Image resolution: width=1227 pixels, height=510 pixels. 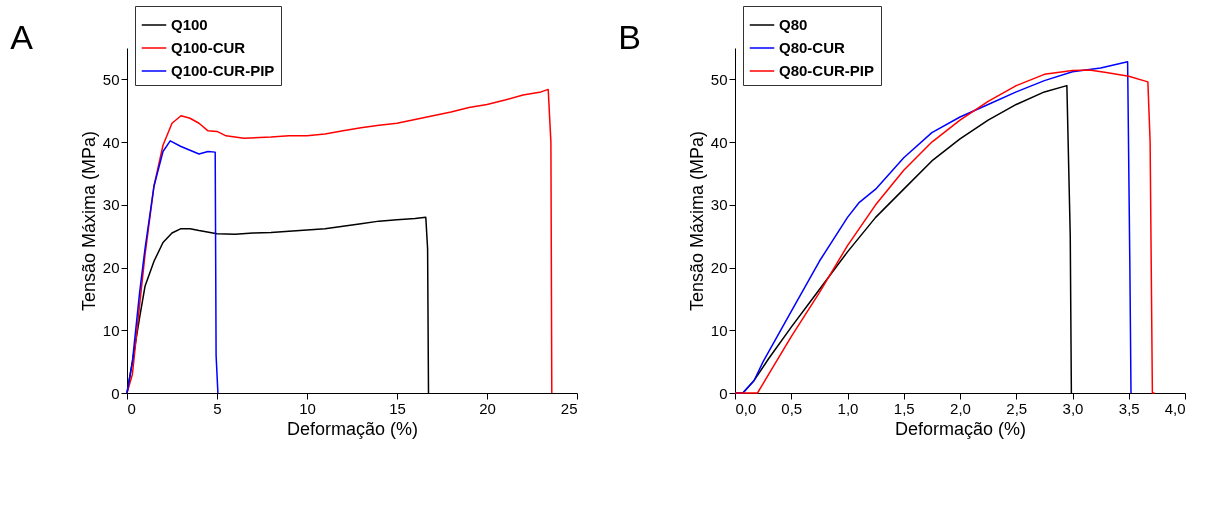 I want to click on x-tick-label: 0,5, so click(x=792, y=408).